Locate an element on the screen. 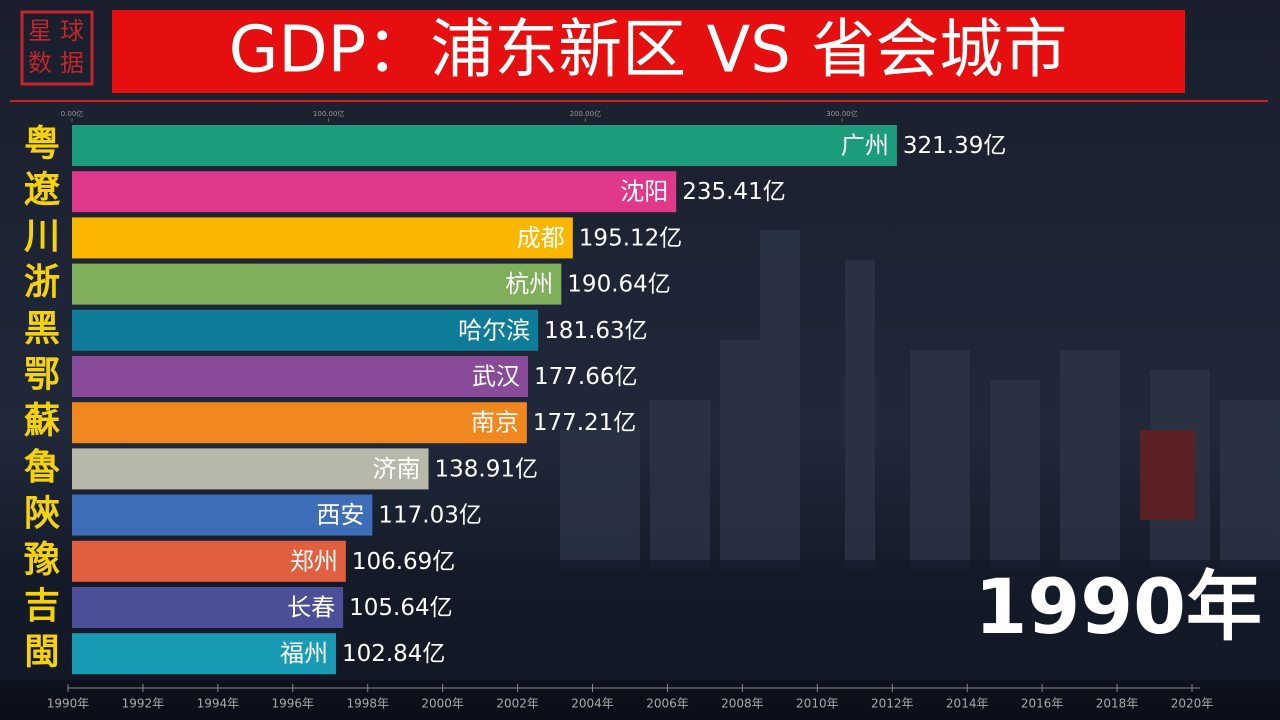 This screenshot has height=720, width=1280. category-label: 哈尔滨 is located at coordinates (494, 330).